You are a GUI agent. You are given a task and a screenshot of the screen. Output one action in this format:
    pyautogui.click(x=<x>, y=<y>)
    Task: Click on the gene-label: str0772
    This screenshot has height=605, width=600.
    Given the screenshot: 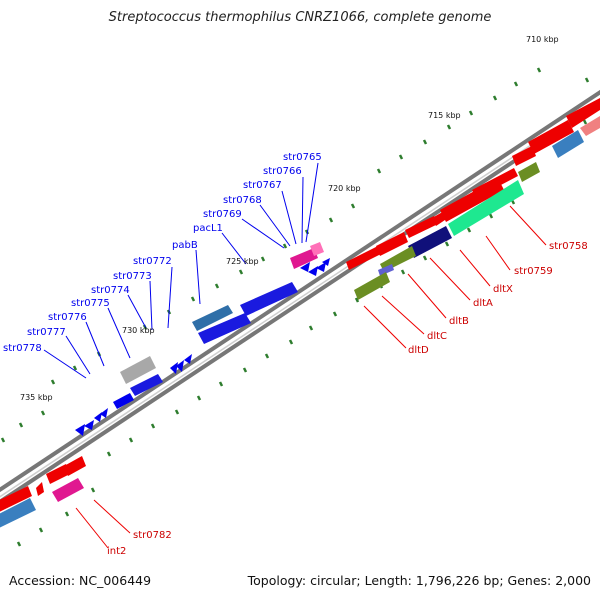 What is the action you would take?
    pyautogui.click(x=152, y=261)
    